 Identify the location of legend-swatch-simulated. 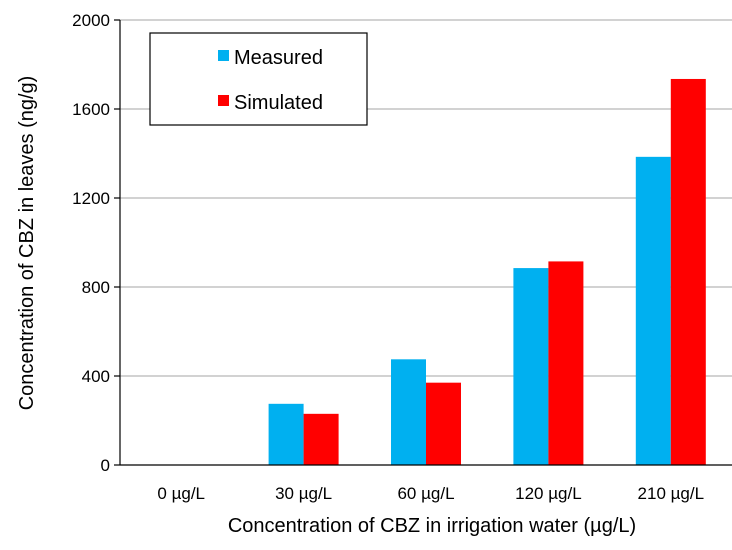
(223, 100).